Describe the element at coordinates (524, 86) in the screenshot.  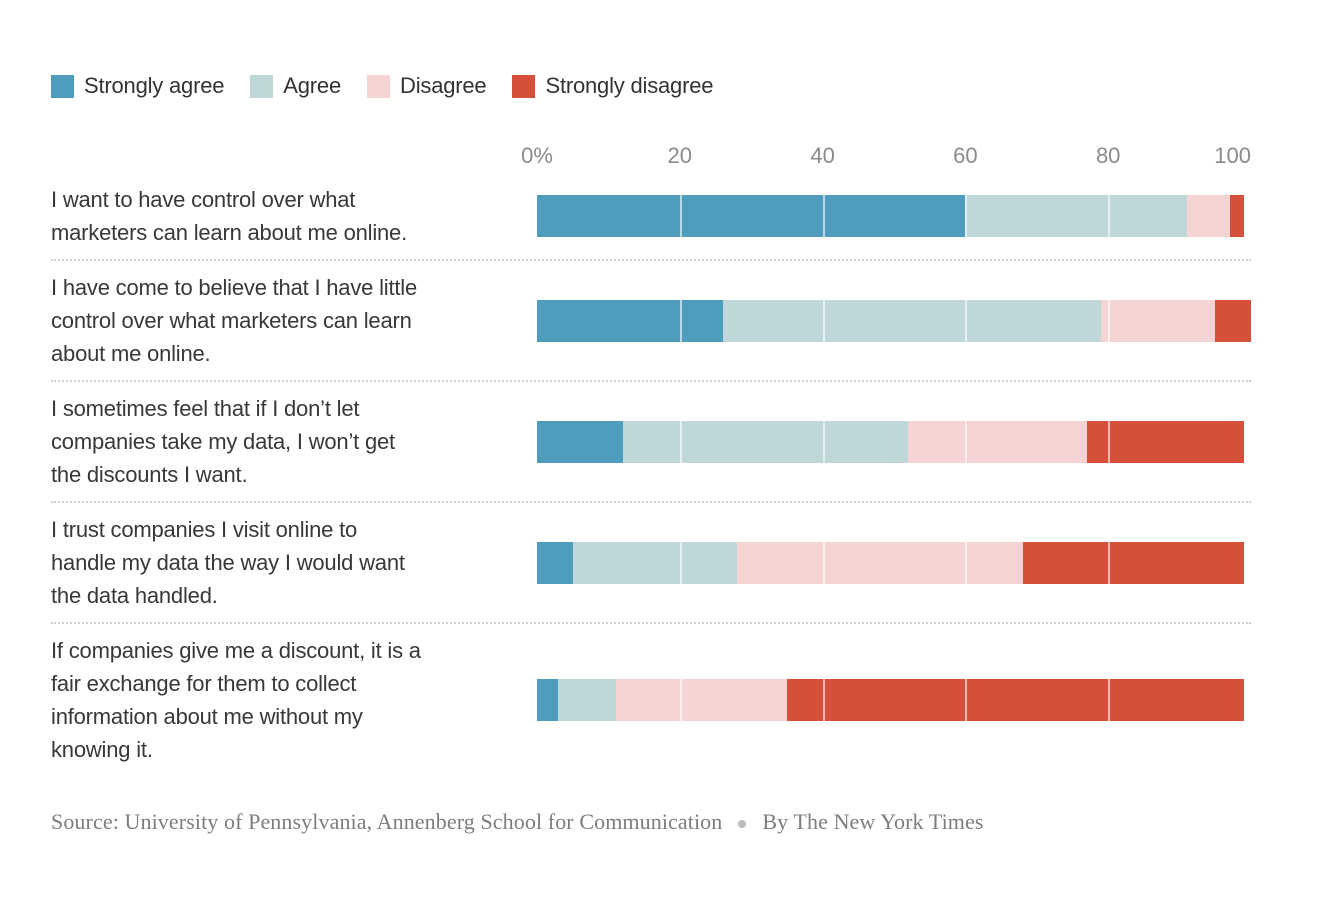
I see `legend-swatch-strongly-disagree` at that location.